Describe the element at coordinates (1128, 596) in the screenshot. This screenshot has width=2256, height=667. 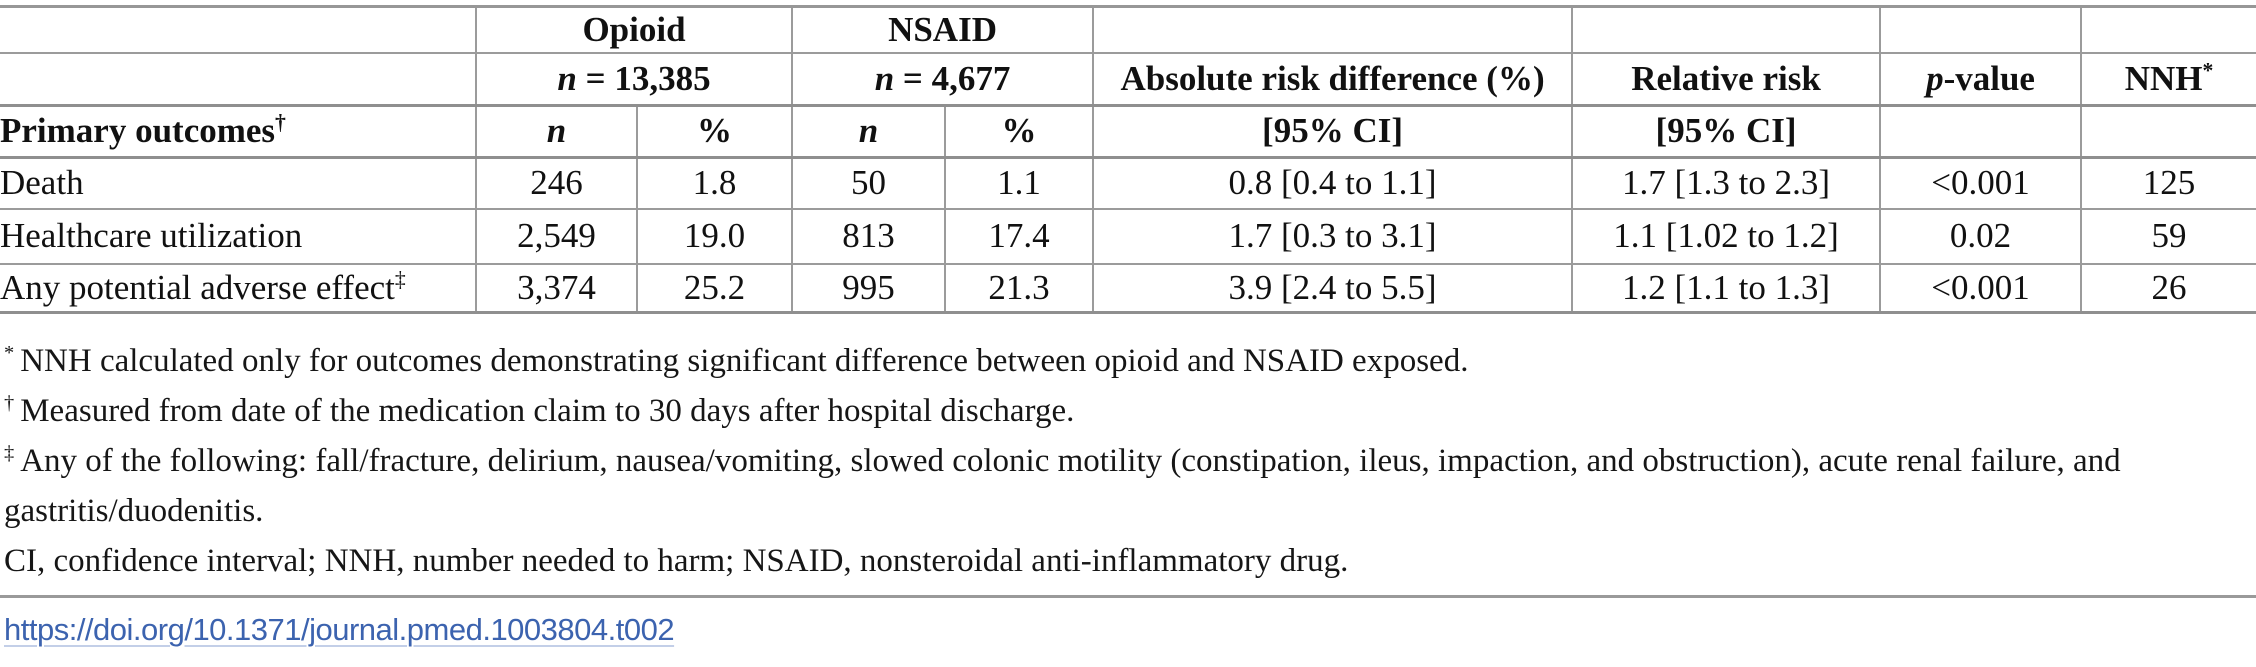
I see `bottom-divider` at that location.